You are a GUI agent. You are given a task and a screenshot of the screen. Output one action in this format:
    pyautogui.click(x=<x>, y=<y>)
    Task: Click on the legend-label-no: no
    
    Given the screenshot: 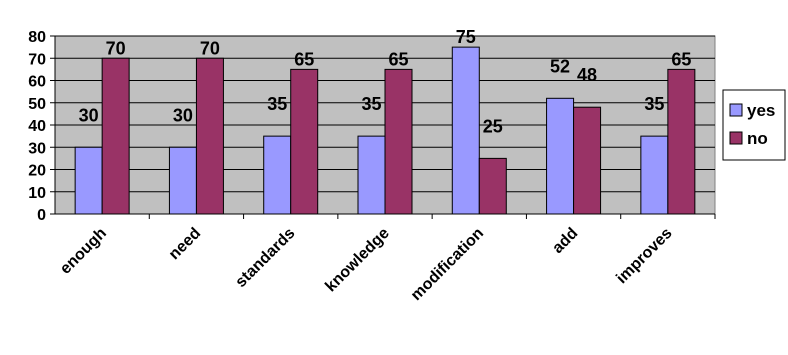 What is the action you would take?
    pyautogui.click(x=757, y=138)
    